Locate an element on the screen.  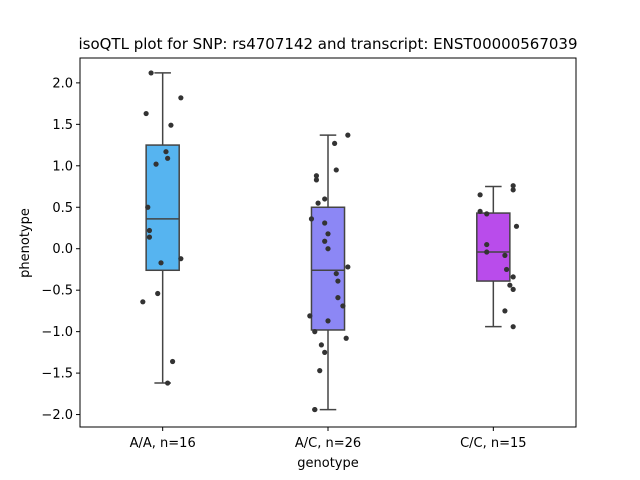
y-axis-label: phenotype is located at coordinates (25, 243).